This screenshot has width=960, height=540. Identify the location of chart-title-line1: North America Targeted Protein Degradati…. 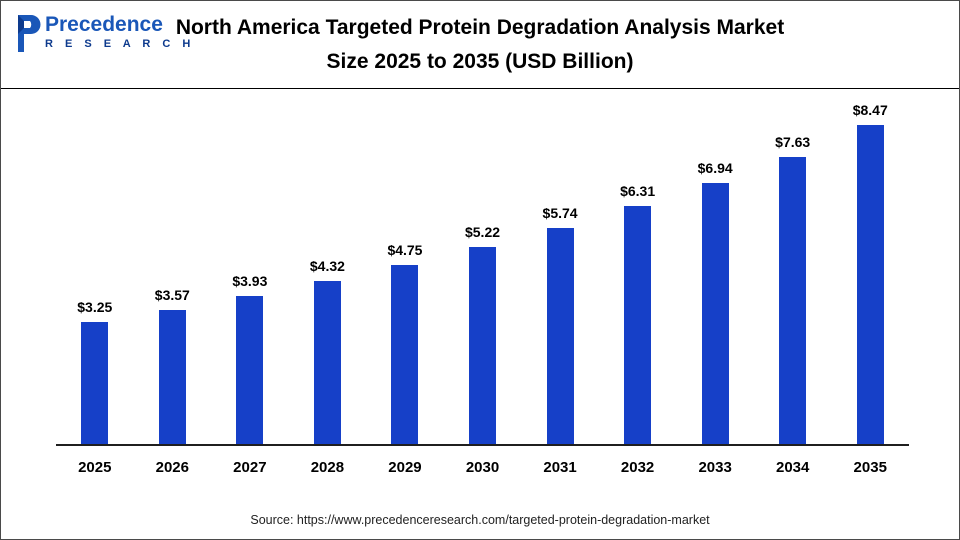
(480, 27).